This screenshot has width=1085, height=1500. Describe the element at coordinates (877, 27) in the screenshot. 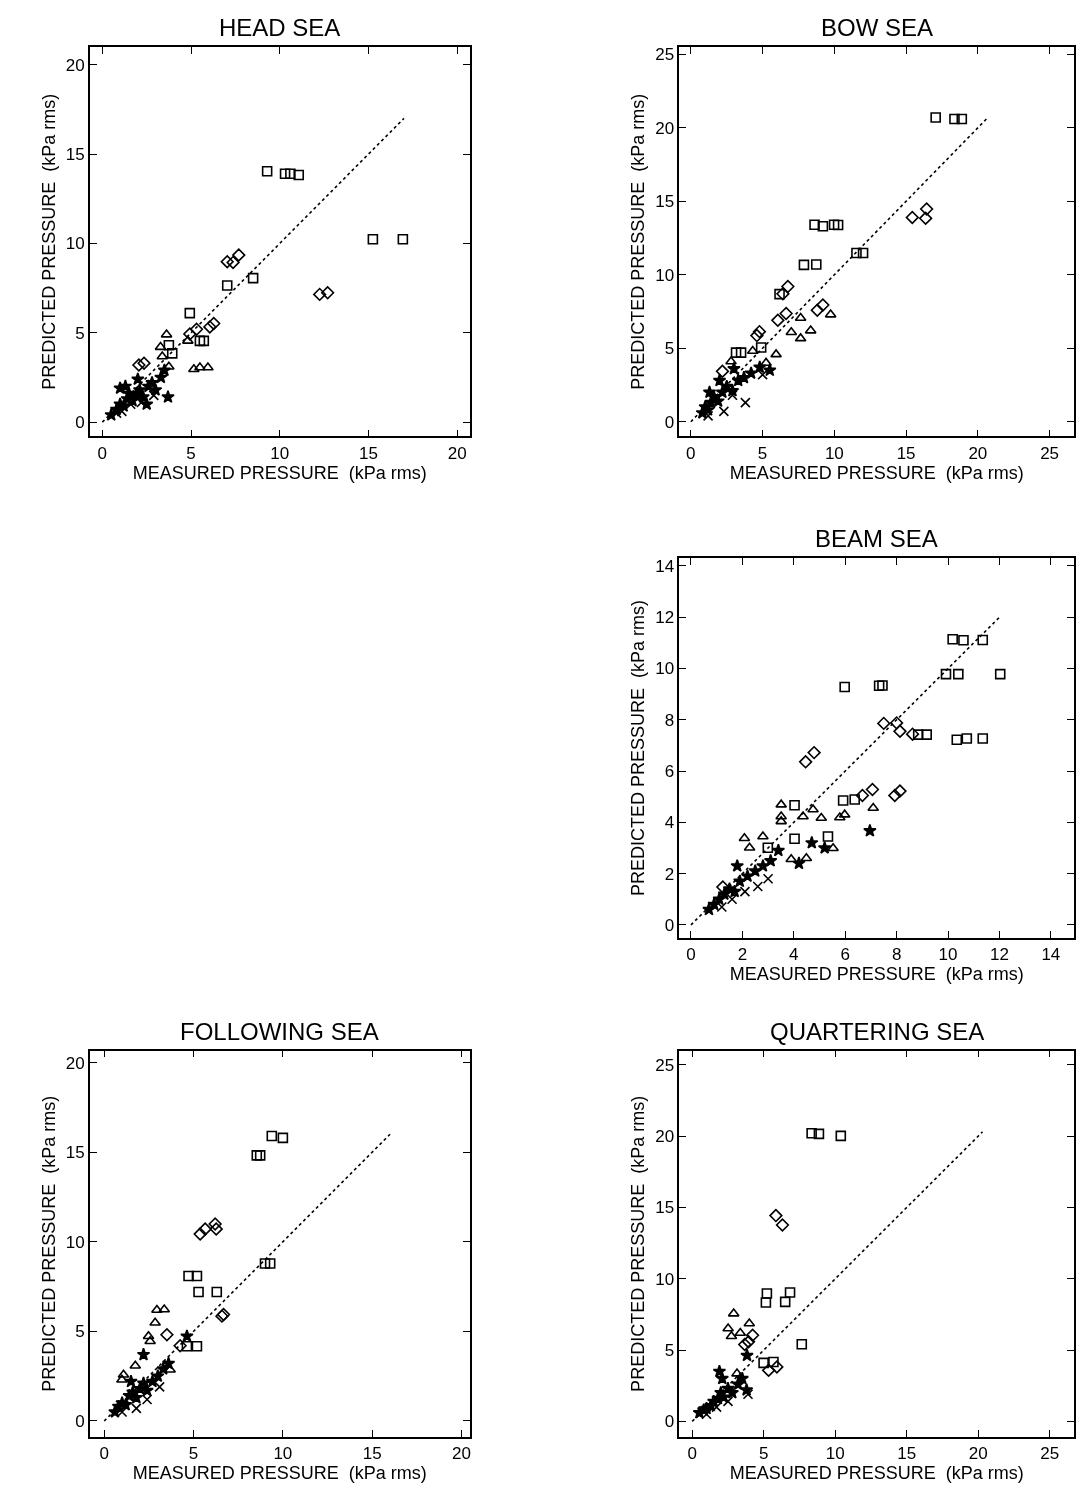

I see `chart-title: BOW SEA` at that location.